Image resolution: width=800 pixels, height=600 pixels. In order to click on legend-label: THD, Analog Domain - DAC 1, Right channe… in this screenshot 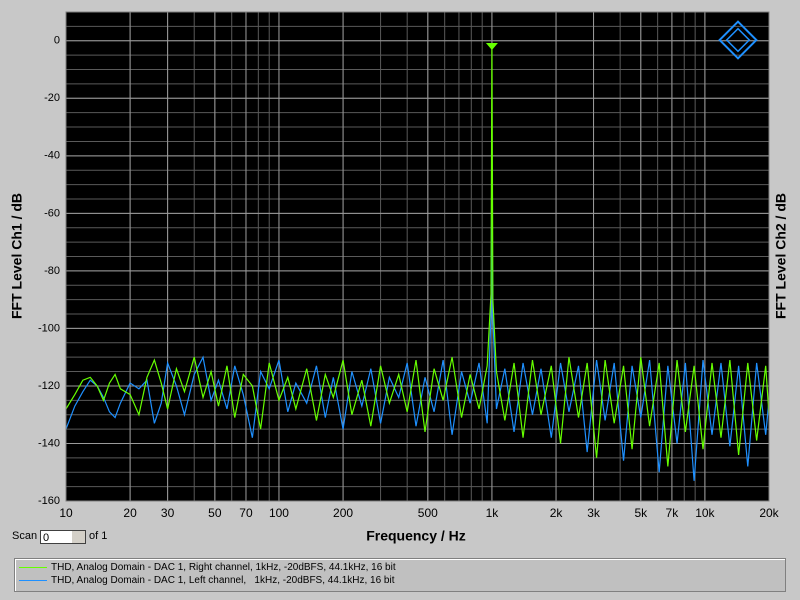, I will do `click(223, 567)`.